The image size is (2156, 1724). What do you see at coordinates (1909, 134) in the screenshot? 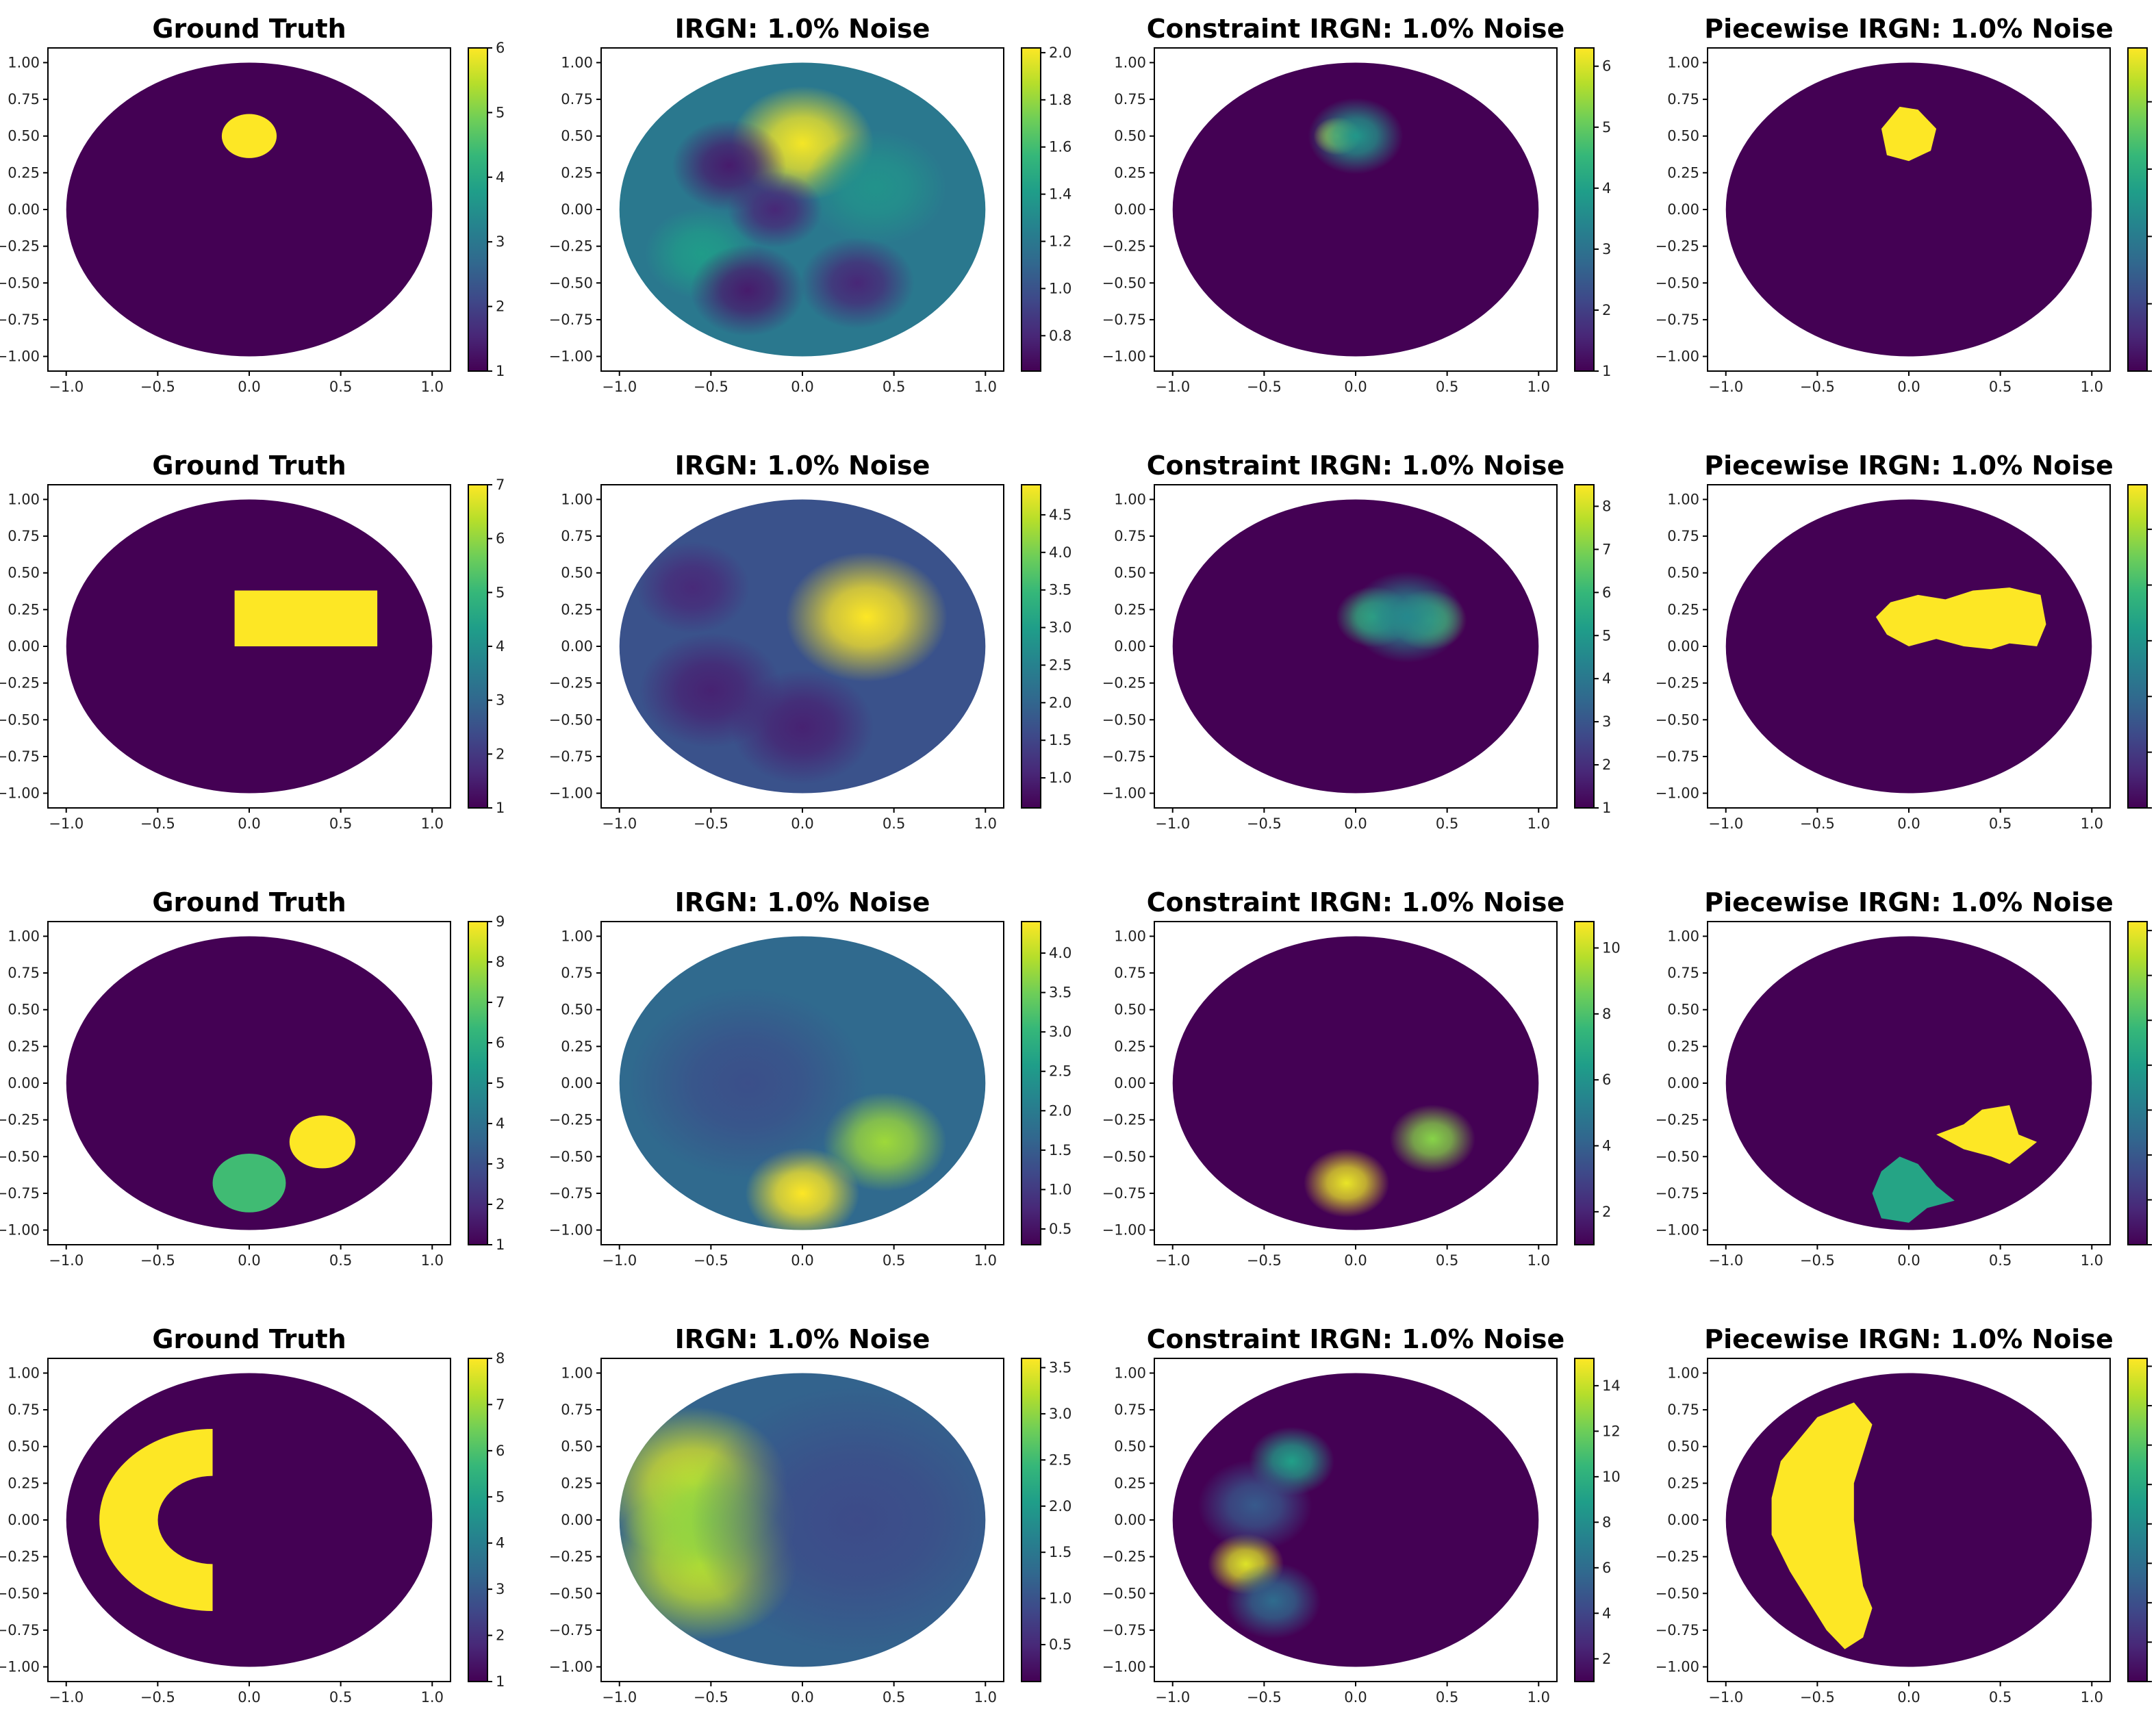
I see `inclusion-polygon` at bounding box center [1909, 134].